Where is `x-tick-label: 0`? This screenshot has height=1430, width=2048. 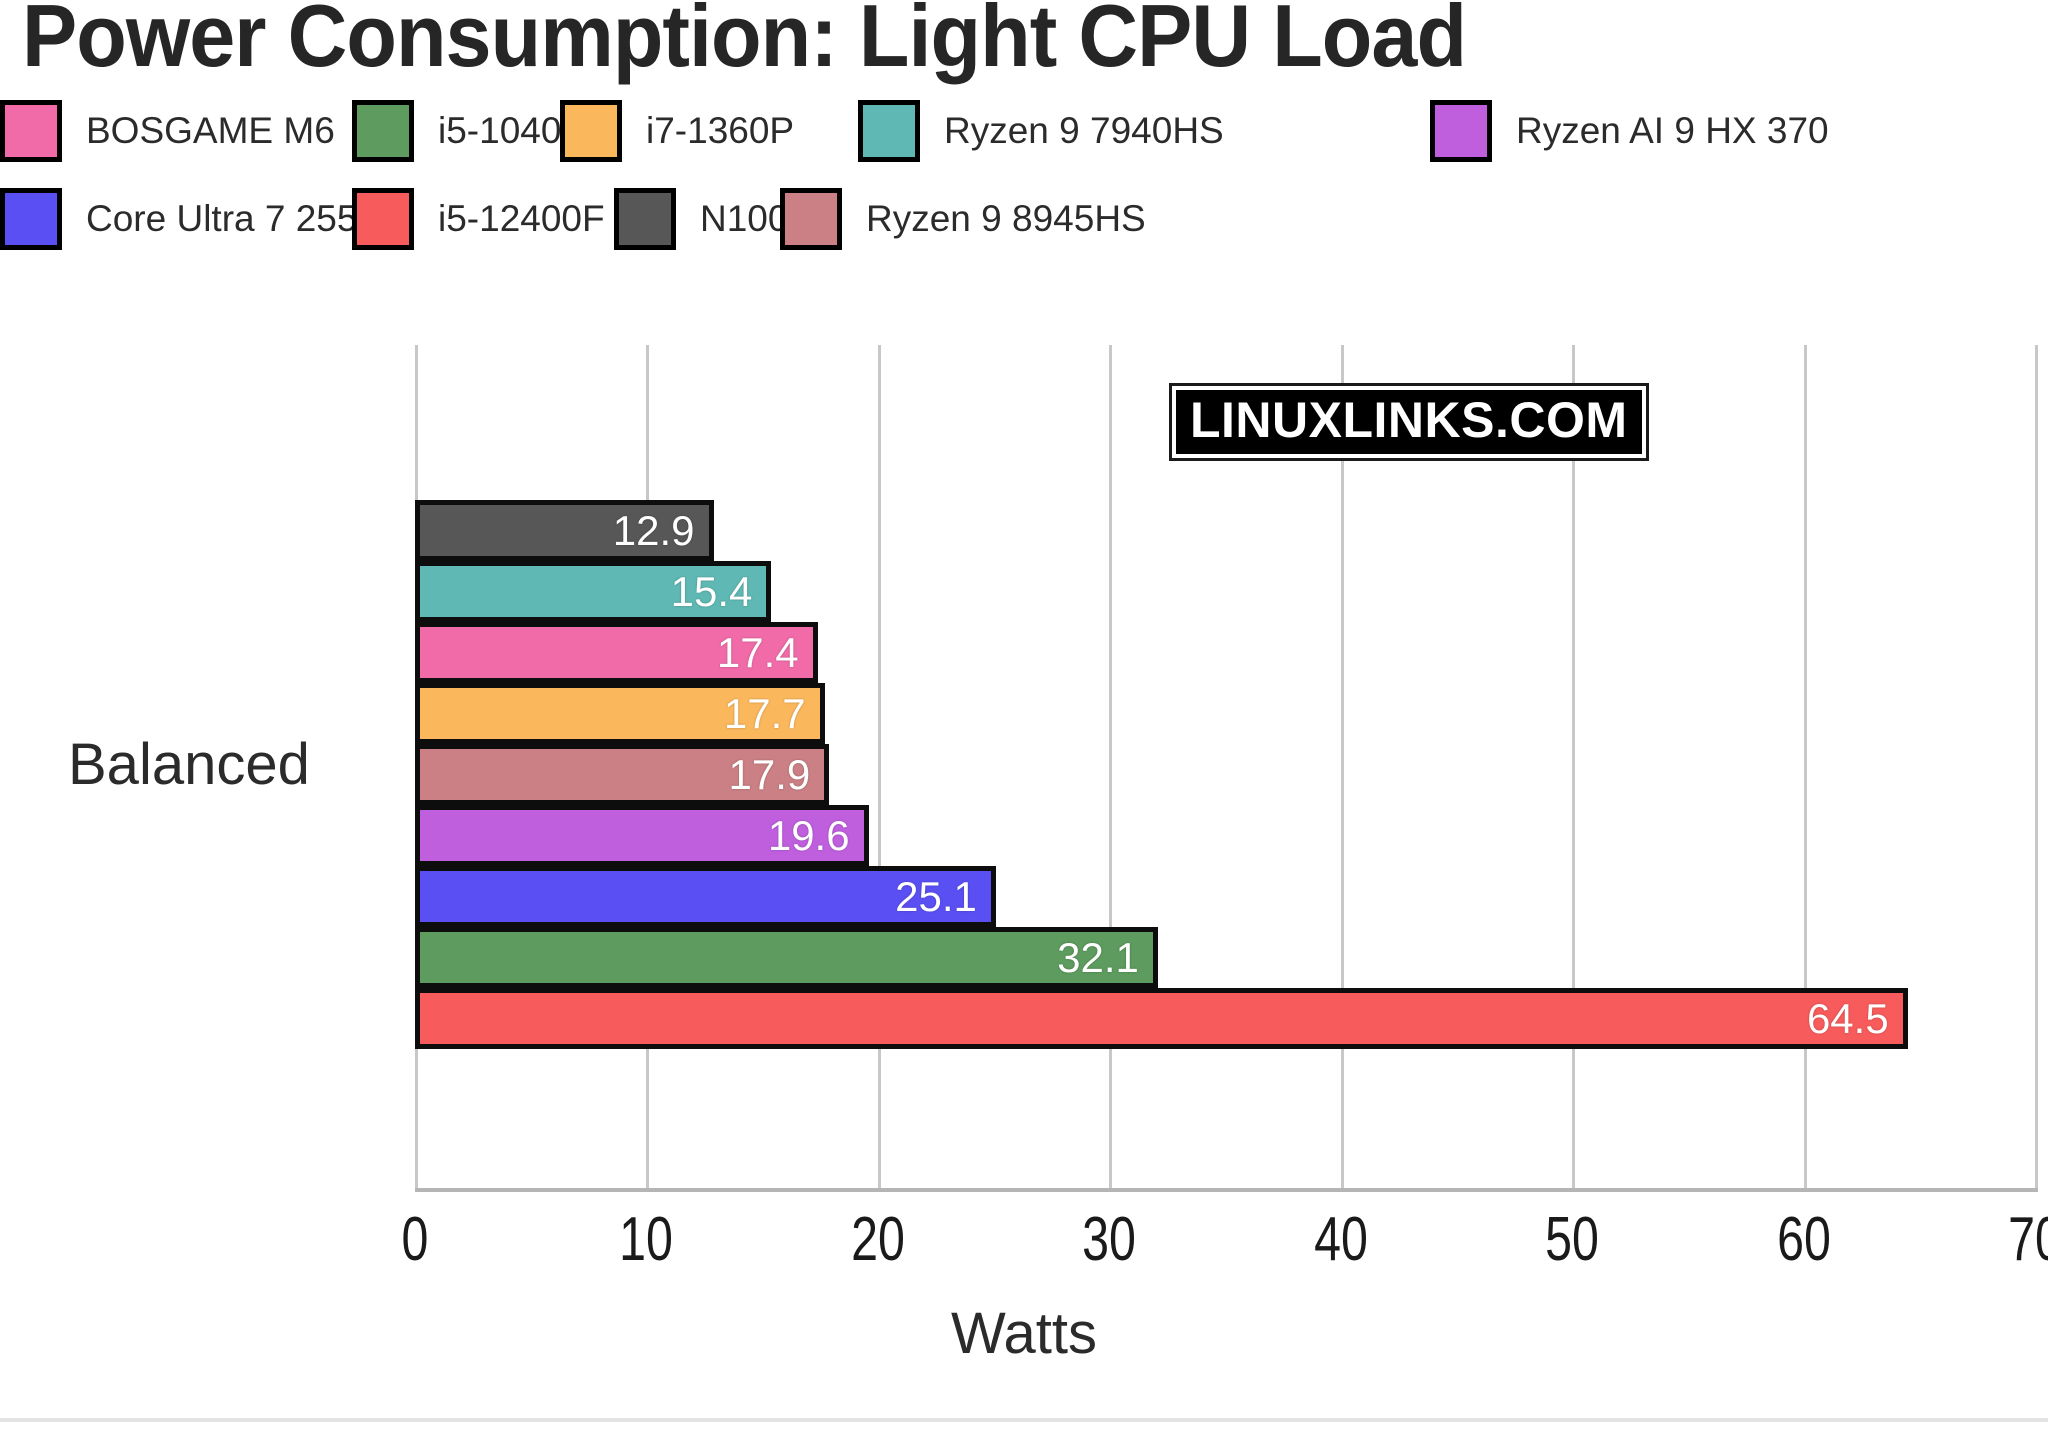 x-tick-label: 0 is located at coordinates (415, 1239).